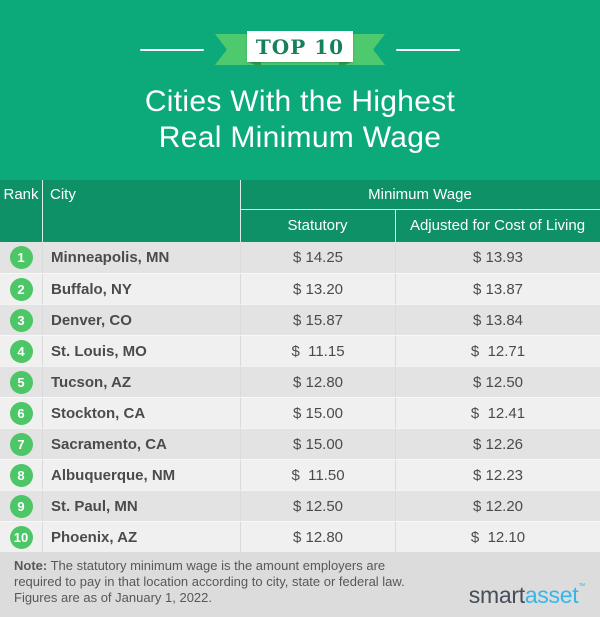 This screenshot has width=600, height=617. I want to click on table-row: 9 St. Paul, MN $ 12.50 $ 12.20, so click(300, 505).